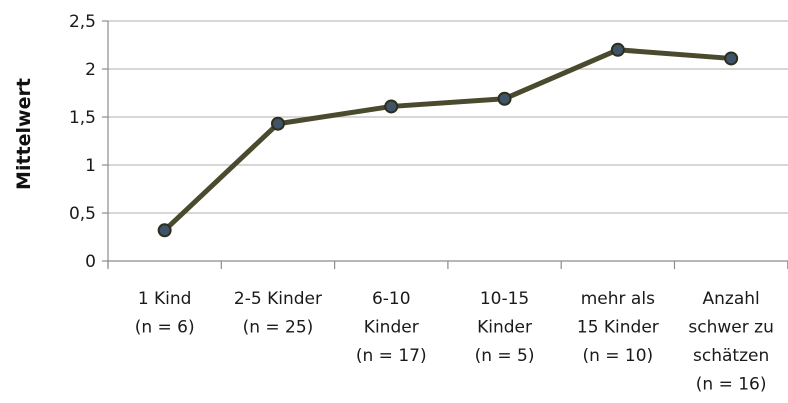 This screenshot has height=403, width=788. Describe the element at coordinates (391, 327) in the screenshot. I see `x-tick-label: 6-10 Kinder (n = 17)` at that location.